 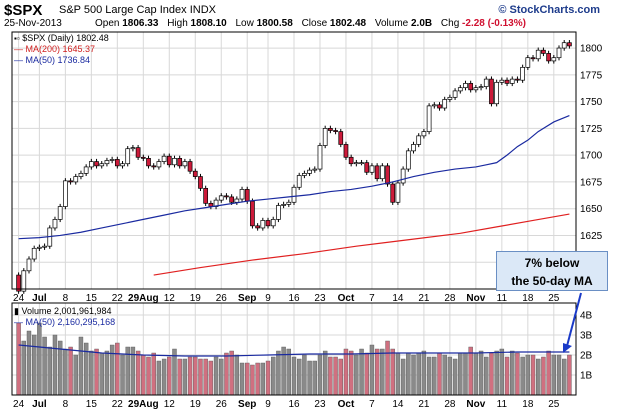 I want to click on volume-ma50-line, so click(x=294, y=350).